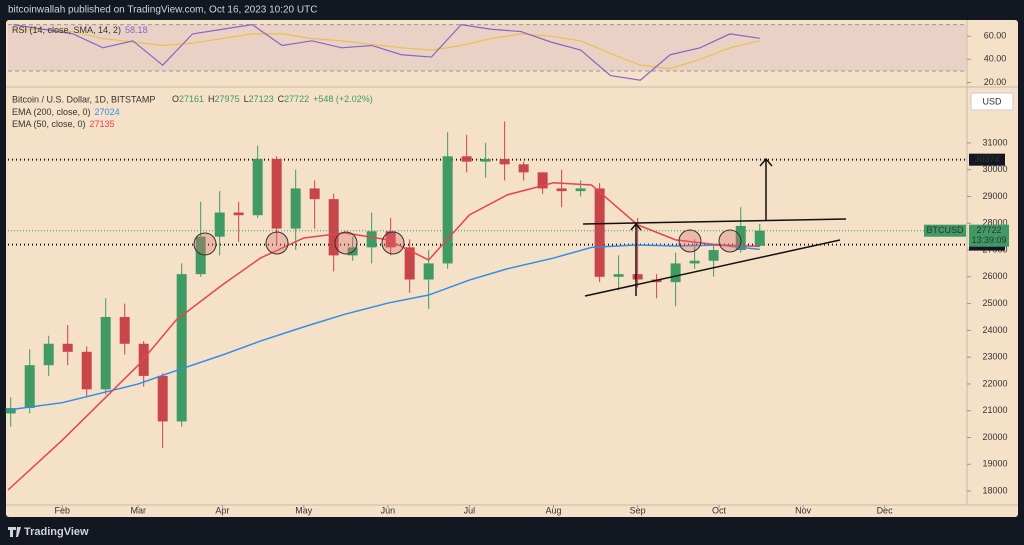  What do you see at coordinates (49, 124) in the screenshot?
I see `legend-name: EMA (50, close, 0)` at bounding box center [49, 124].